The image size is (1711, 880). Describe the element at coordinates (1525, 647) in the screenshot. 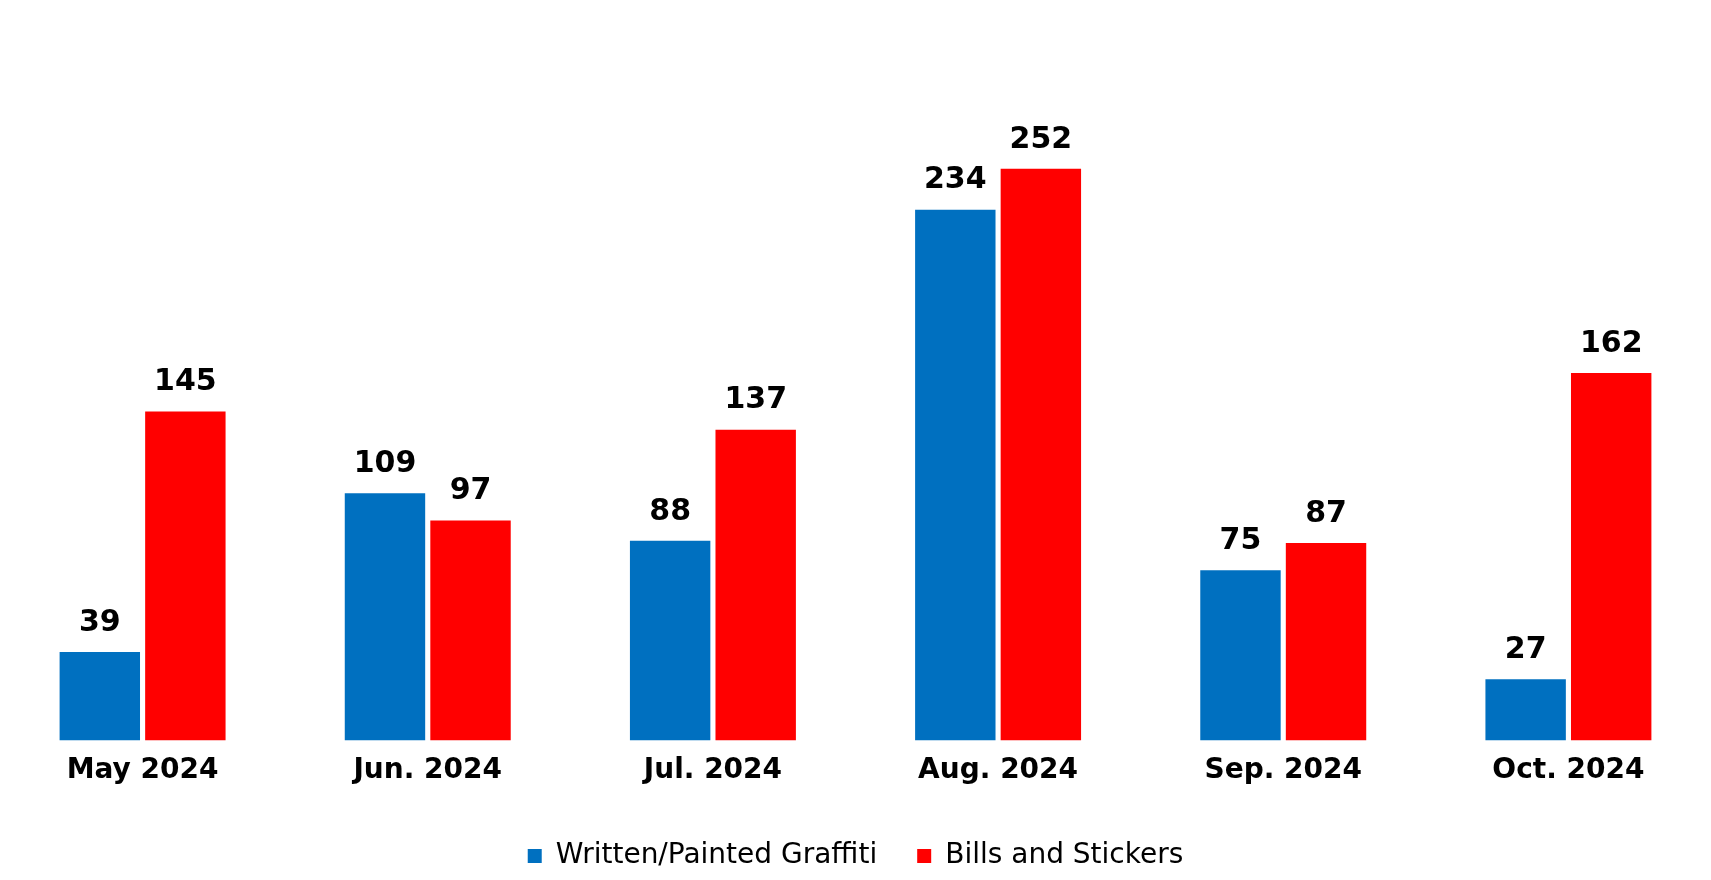

I see `data-label: 27` at that location.